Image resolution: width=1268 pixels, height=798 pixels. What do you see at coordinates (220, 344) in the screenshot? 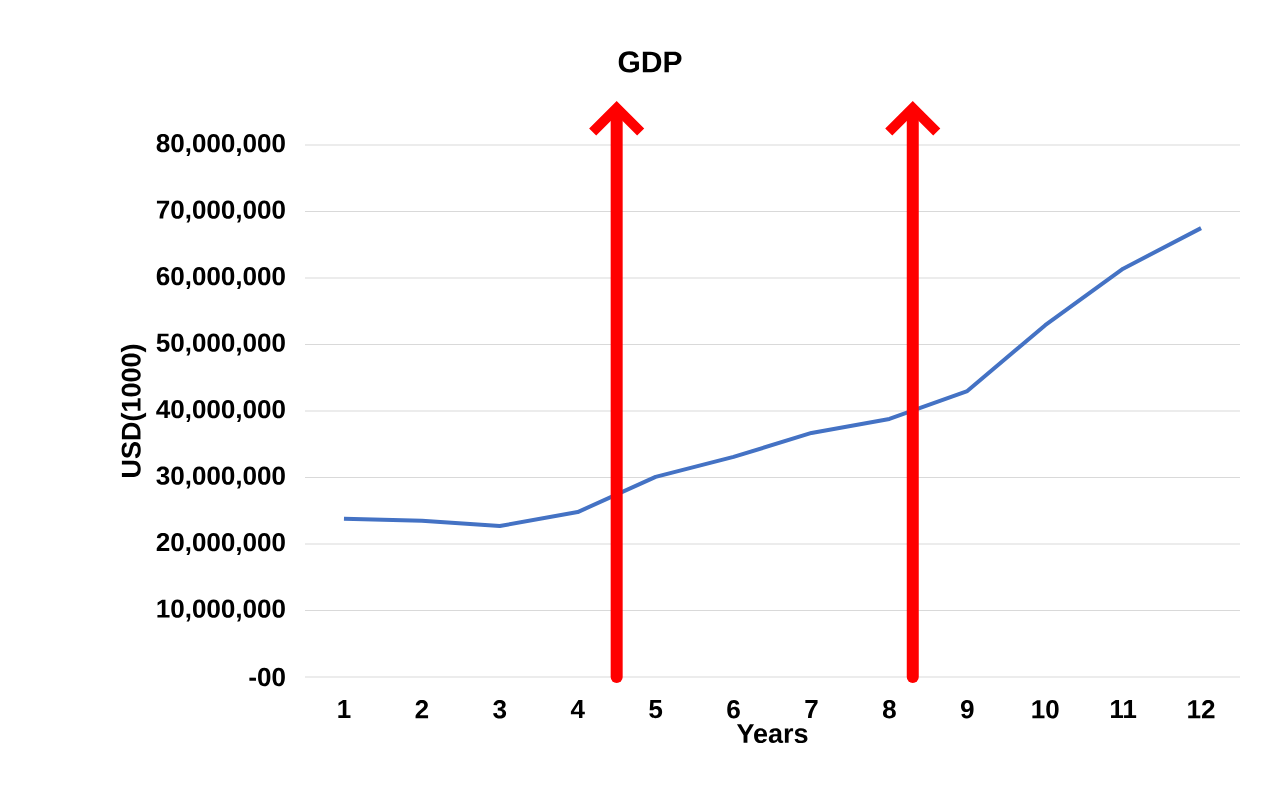
I see `y-tick-label: 50,000,000` at bounding box center [220, 344].